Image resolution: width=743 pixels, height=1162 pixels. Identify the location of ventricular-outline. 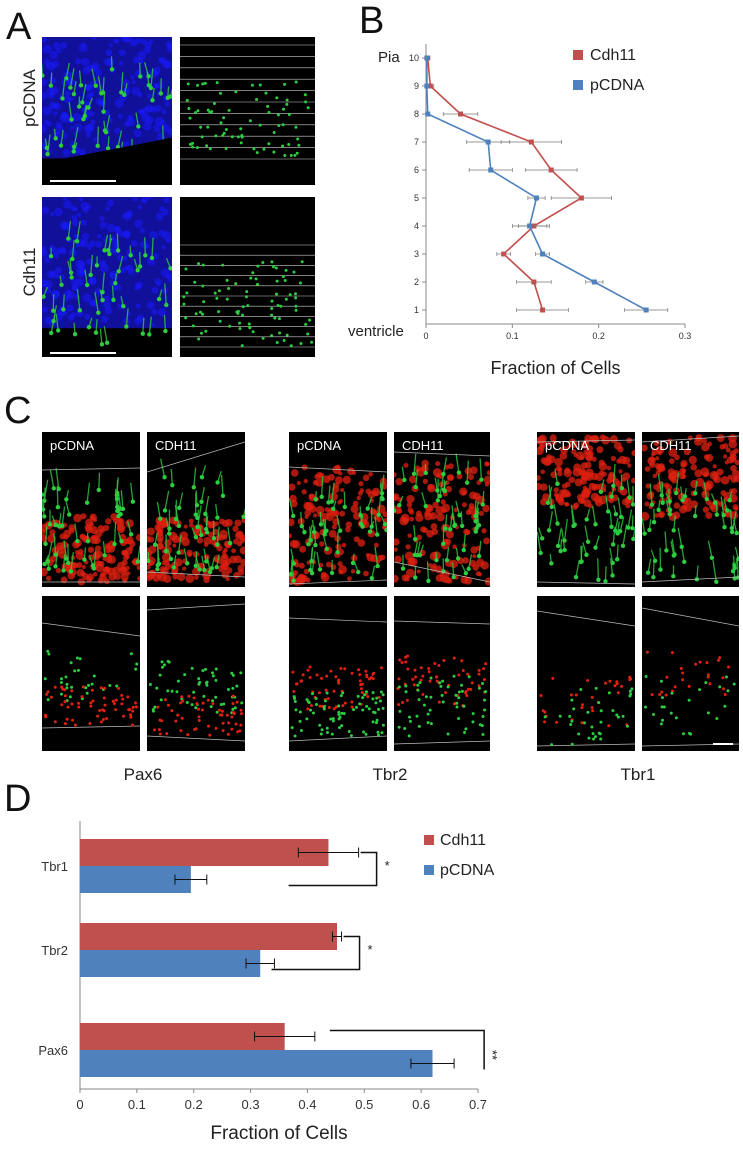
(442, 572).